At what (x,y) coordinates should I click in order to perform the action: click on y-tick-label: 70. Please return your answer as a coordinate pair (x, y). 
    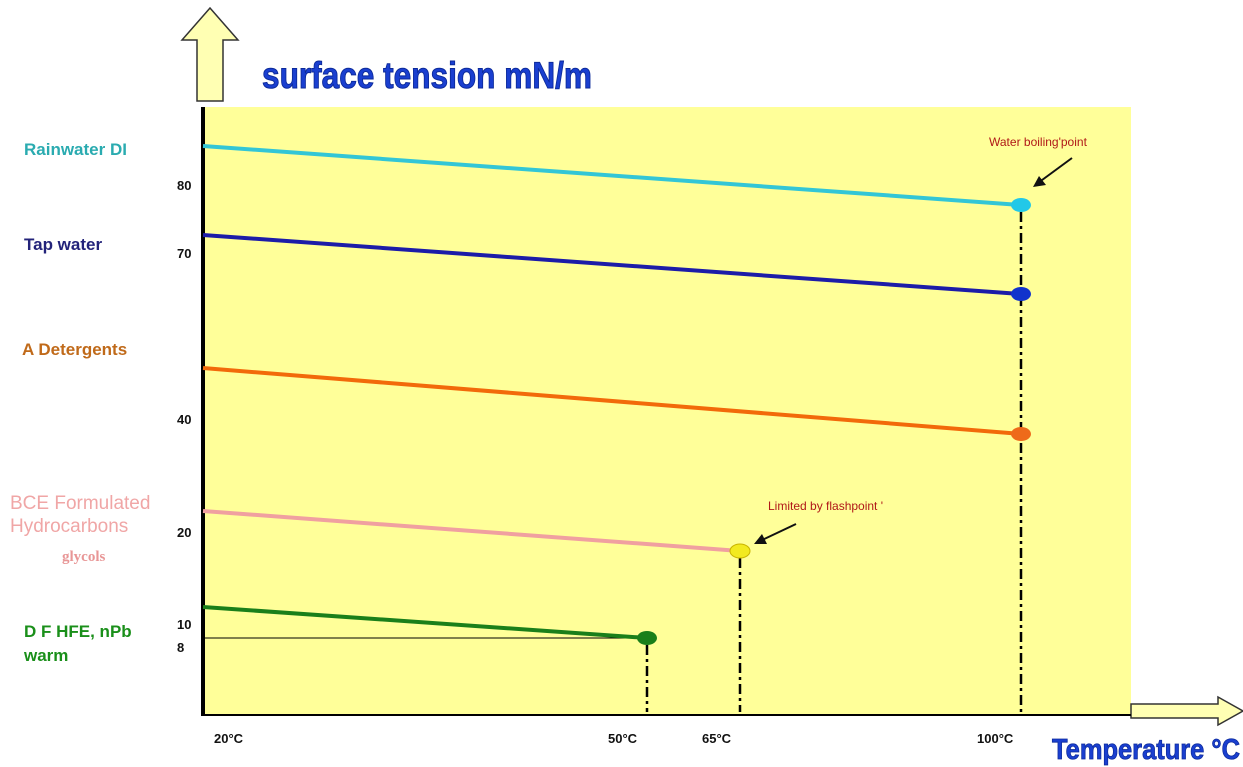
    Looking at the image, I should click on (184, 253).